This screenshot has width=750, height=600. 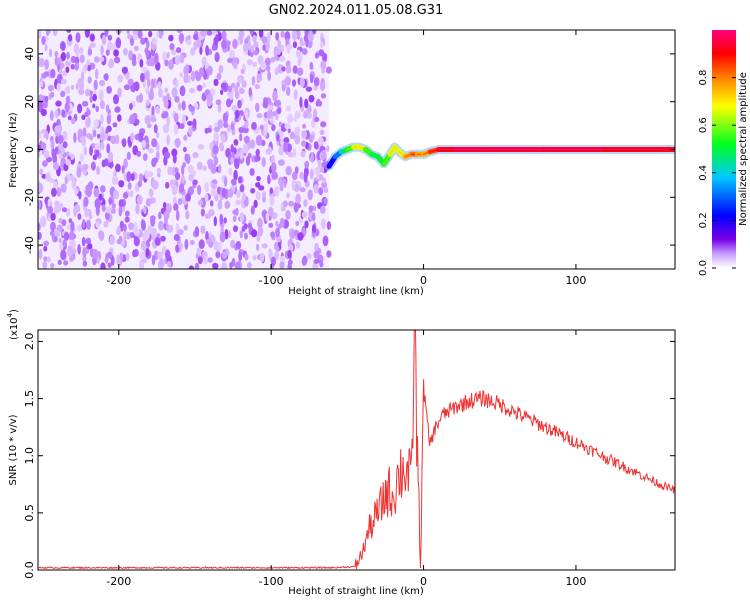 I want to click on colorbar-tick-label: 0.2, so click(x=703, y=220).